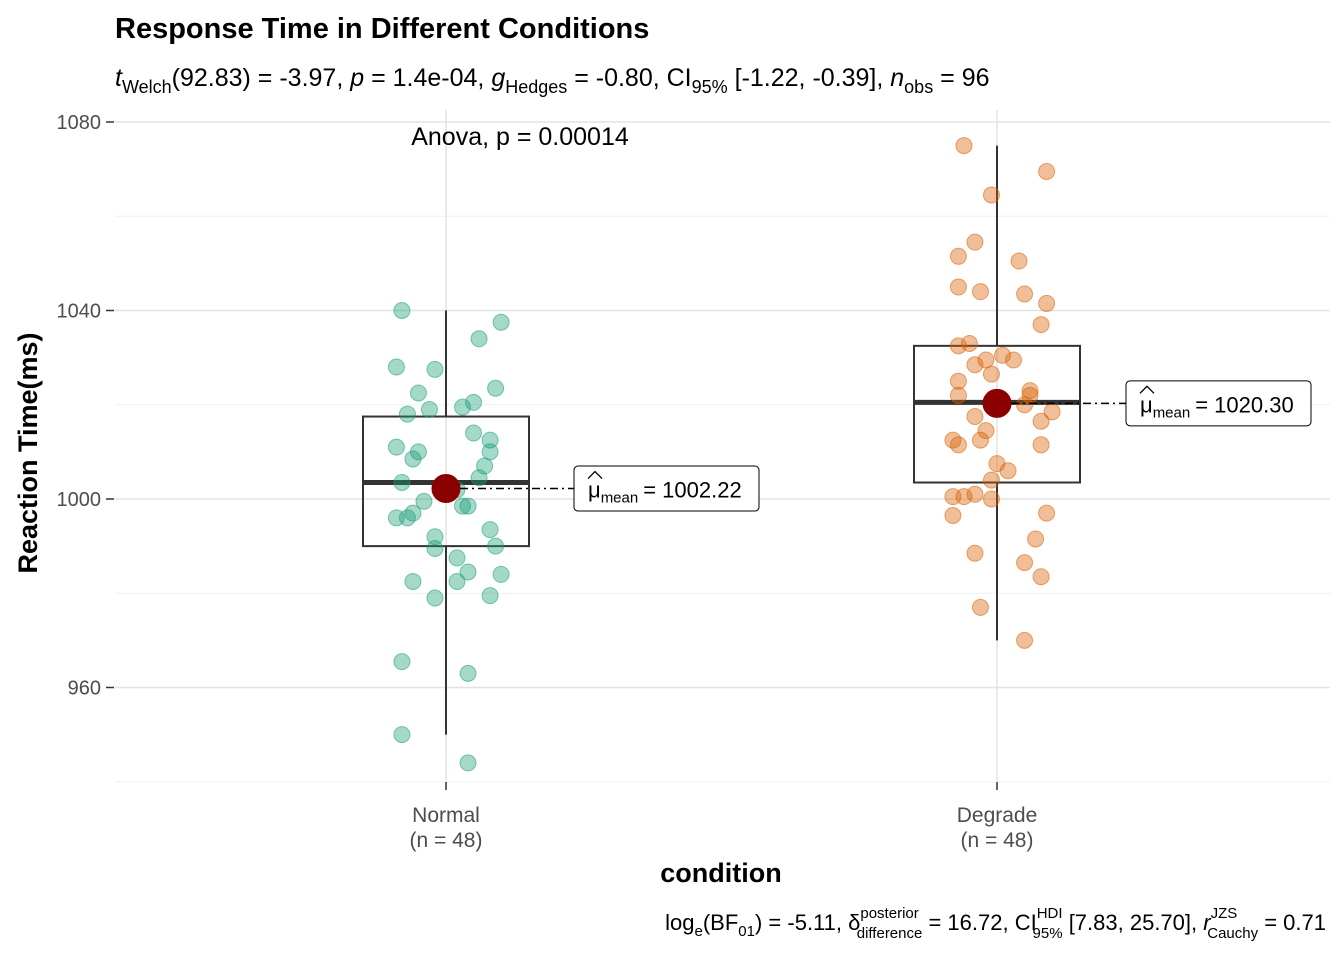 The width and height of the screenshot is (1344, 960). What do you see at coordinates (720, 873) in the screenshot?
I see `x-axis-title: condition` at bounding box center [720, 873].